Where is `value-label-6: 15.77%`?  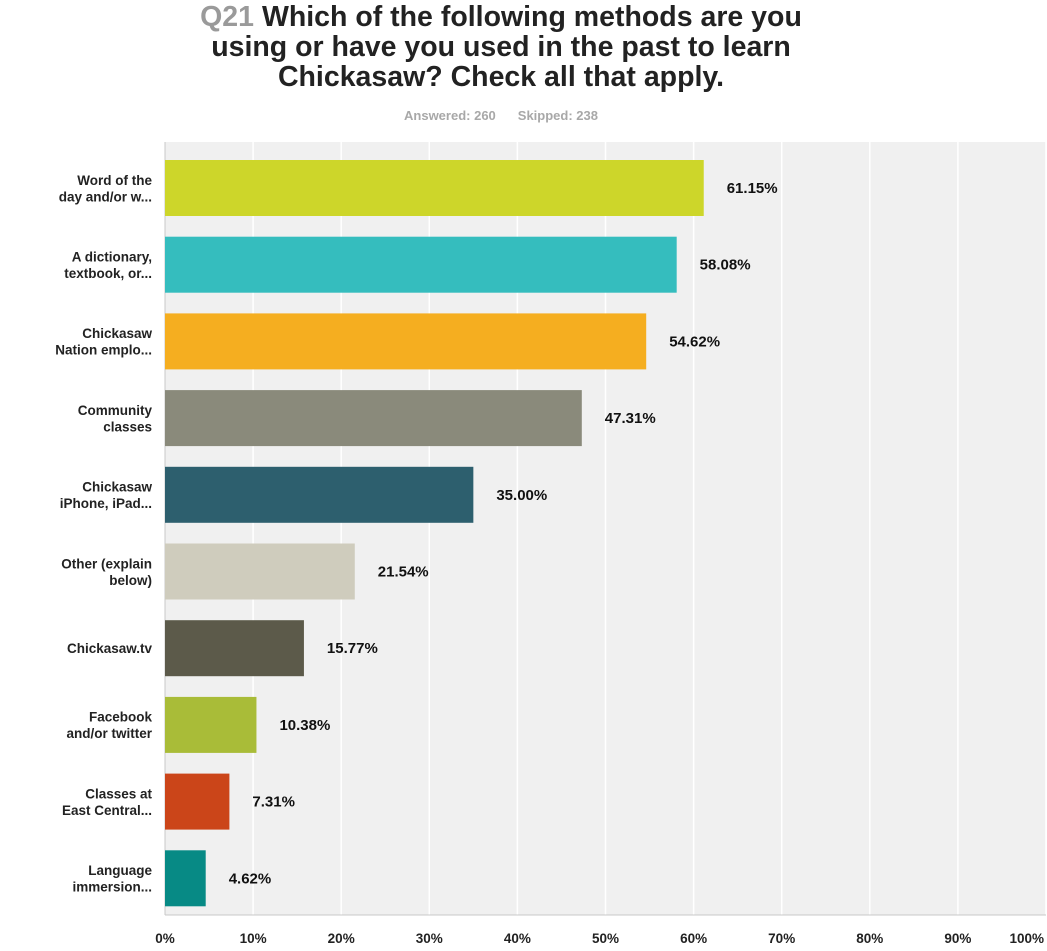 value-label-6: 15.77% is located at coordinates (352, 648).